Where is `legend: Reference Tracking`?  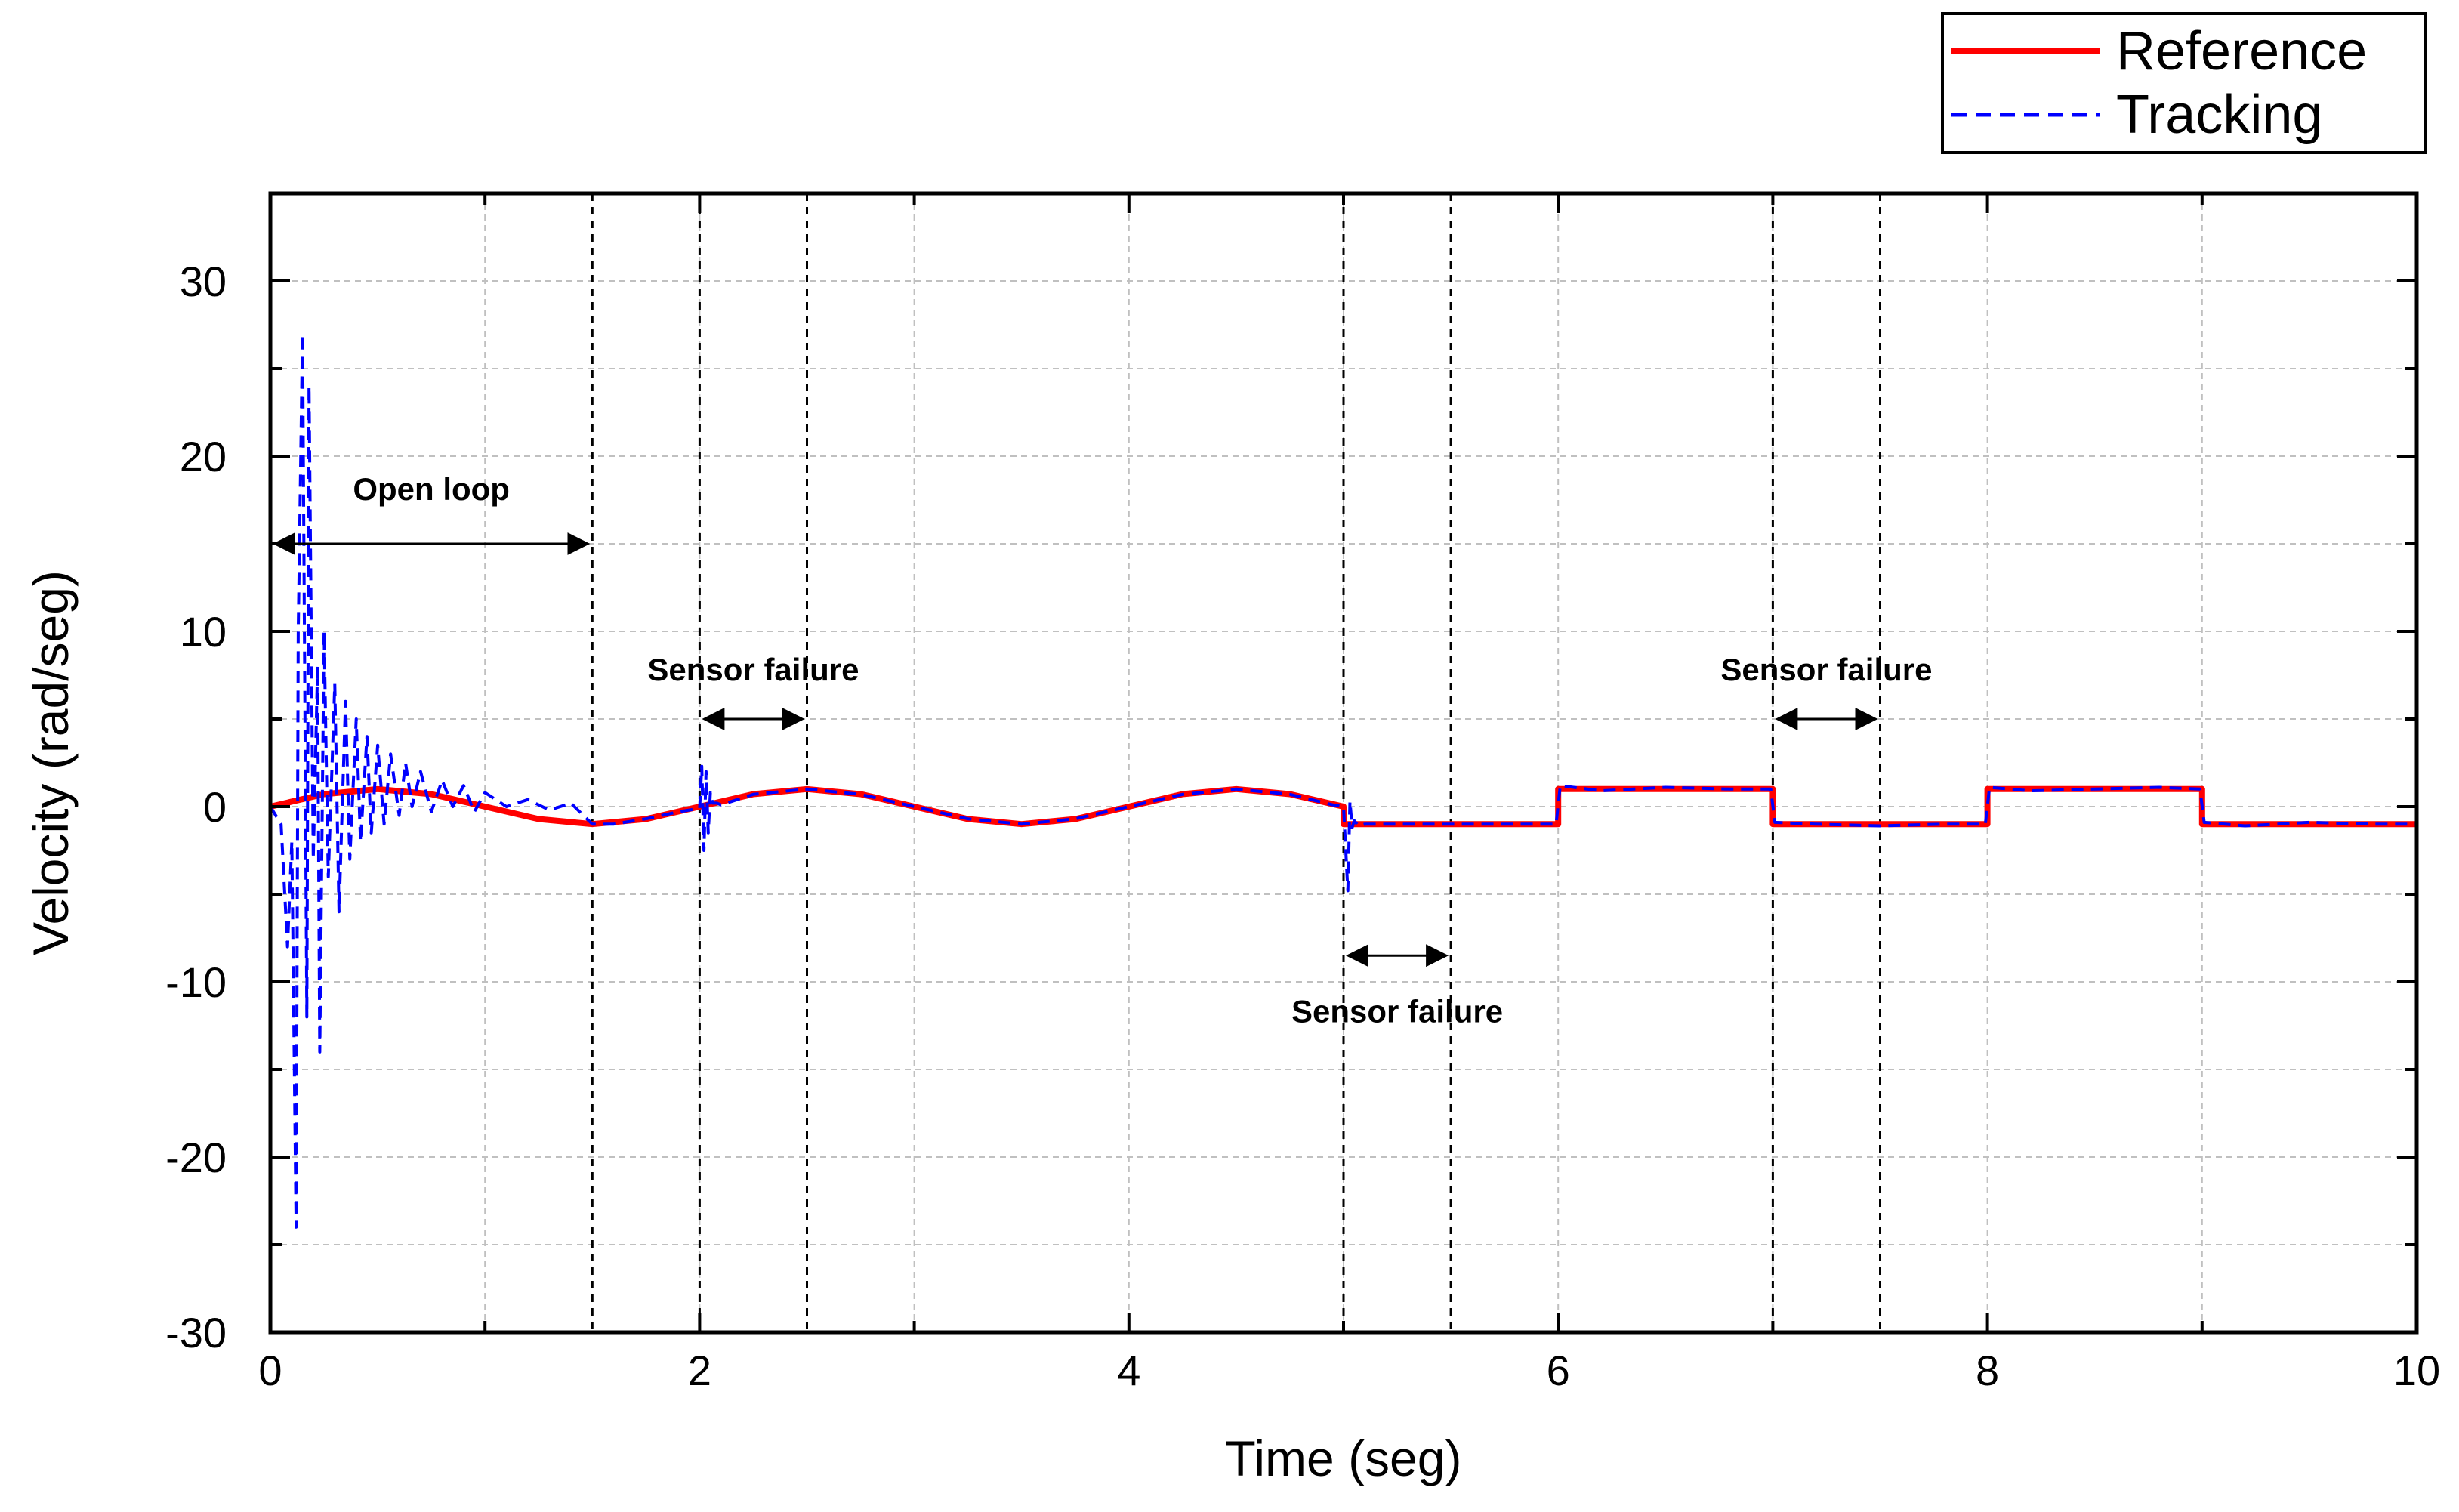 legend: Reference Tracking is located at coordinates (2184, 83).